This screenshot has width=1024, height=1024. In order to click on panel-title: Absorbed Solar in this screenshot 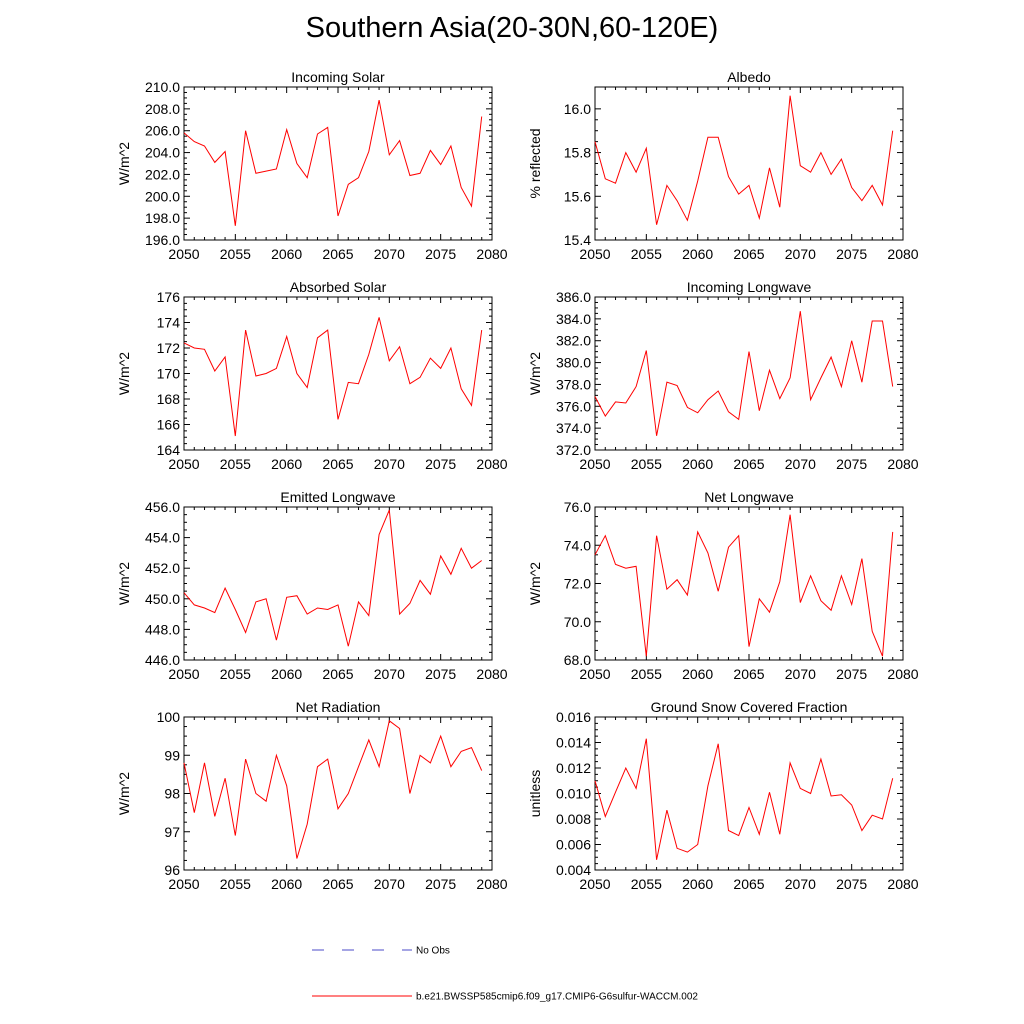, I will do `click(338, 287)`.